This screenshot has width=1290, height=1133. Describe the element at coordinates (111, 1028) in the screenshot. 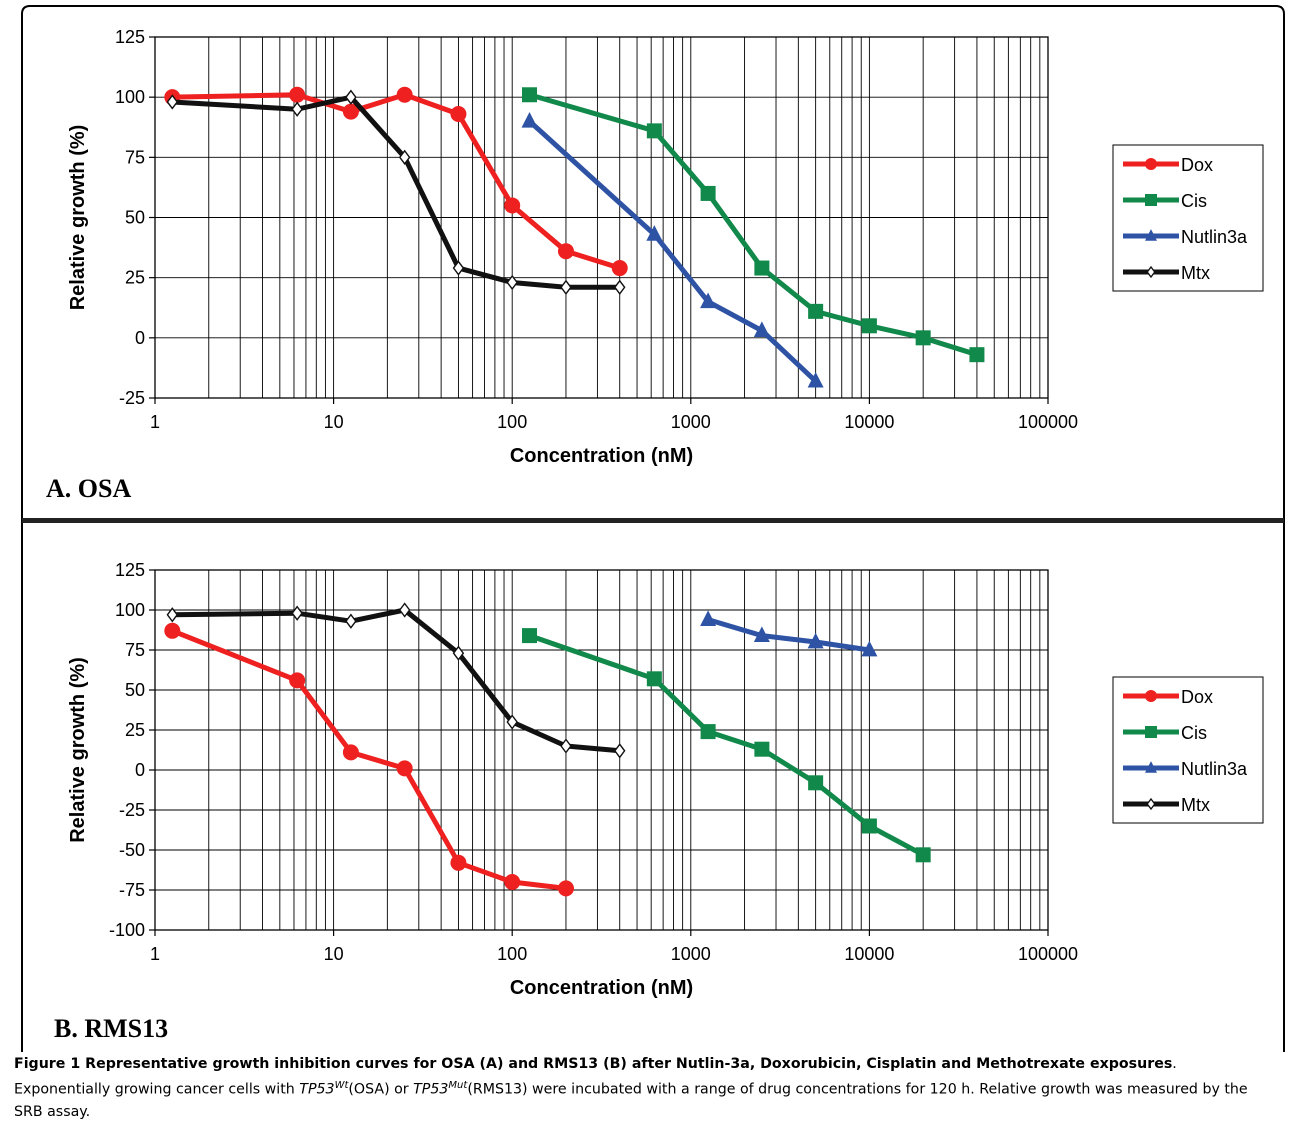

I see `panel-label-b: B. RMS13` at that location.